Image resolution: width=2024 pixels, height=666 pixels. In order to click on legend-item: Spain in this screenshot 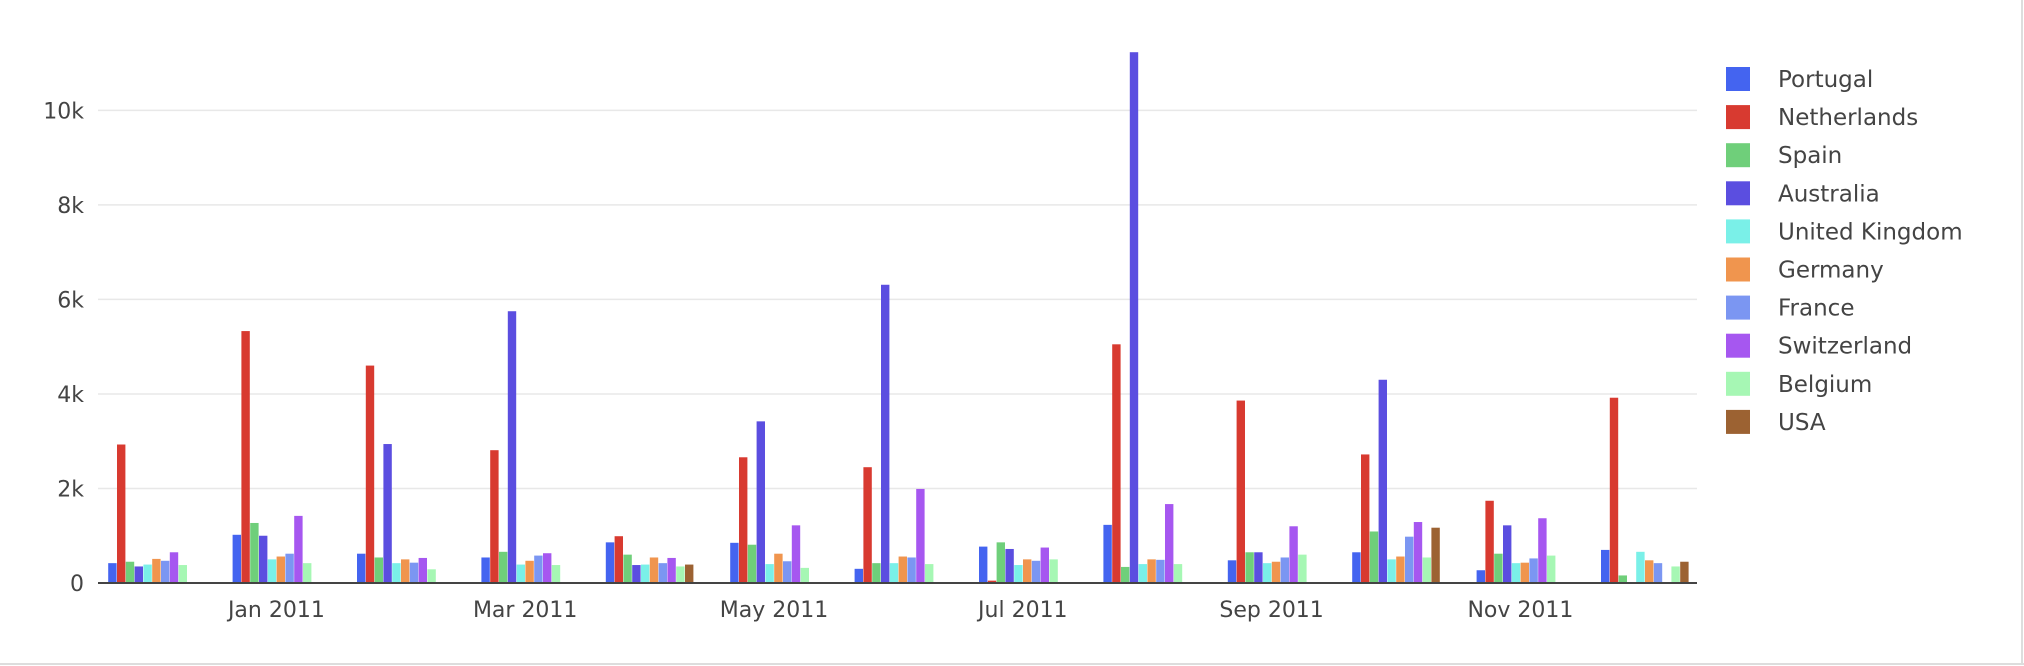, I will do `click(1784, 156)`.